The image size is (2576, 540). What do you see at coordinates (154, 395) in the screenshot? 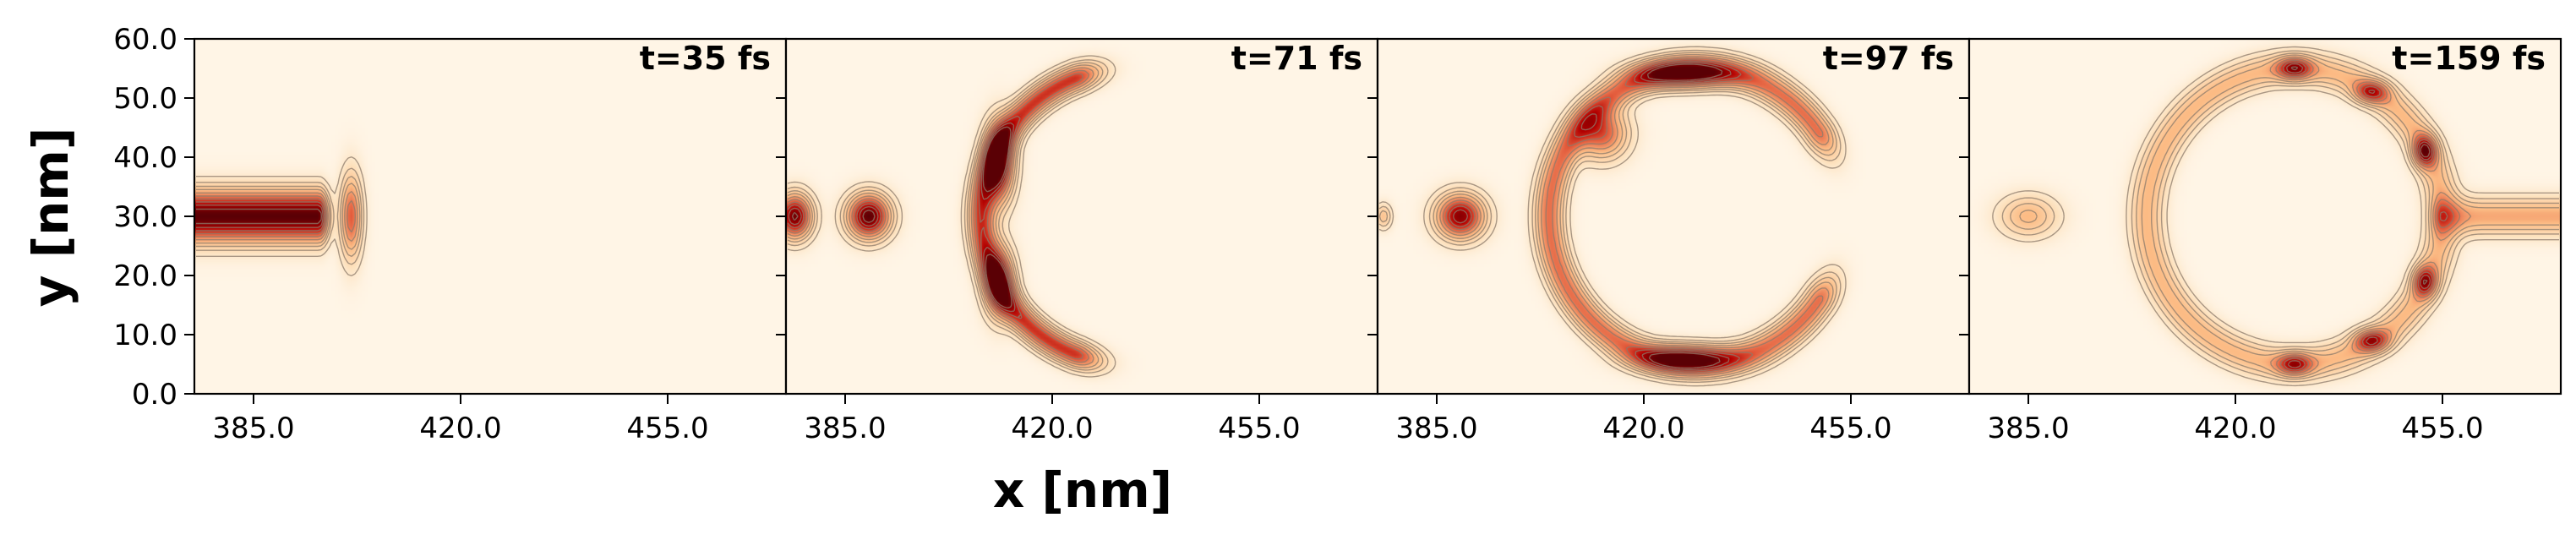
I see `y-tick-label: 0.0` at bounding box center [154, 395].